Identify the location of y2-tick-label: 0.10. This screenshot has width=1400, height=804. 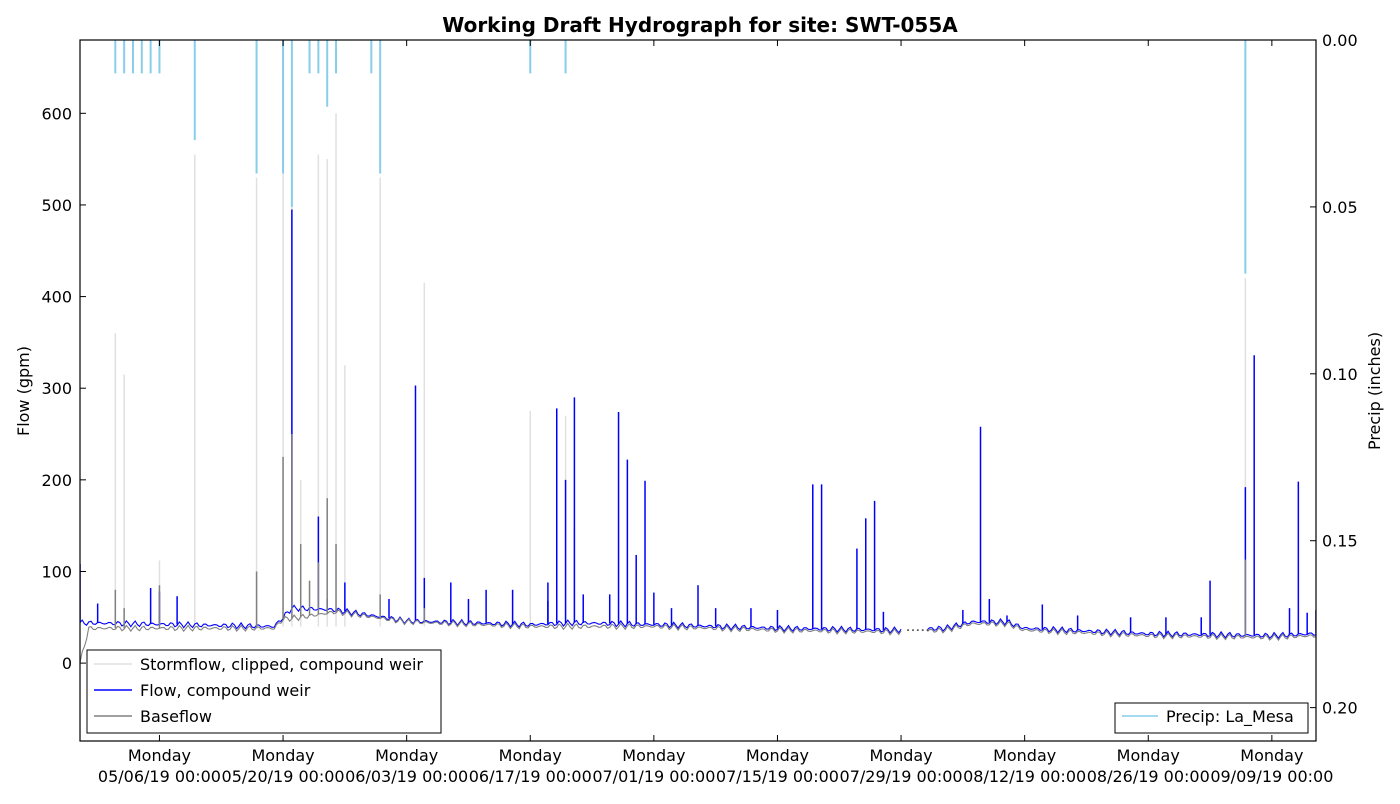
(1340, 374).